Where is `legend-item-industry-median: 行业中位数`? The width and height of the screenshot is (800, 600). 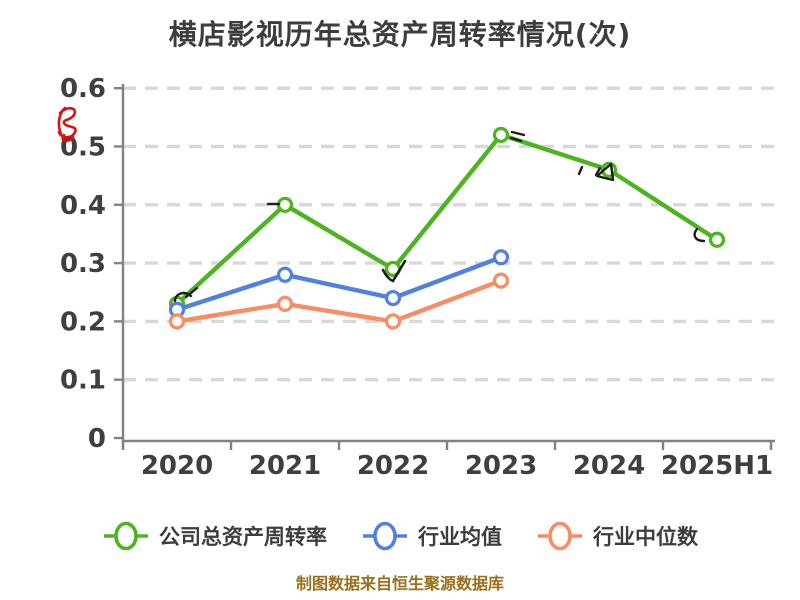 legend-item-industry-median: 行业中位数 is located at coordinates (617, 536).